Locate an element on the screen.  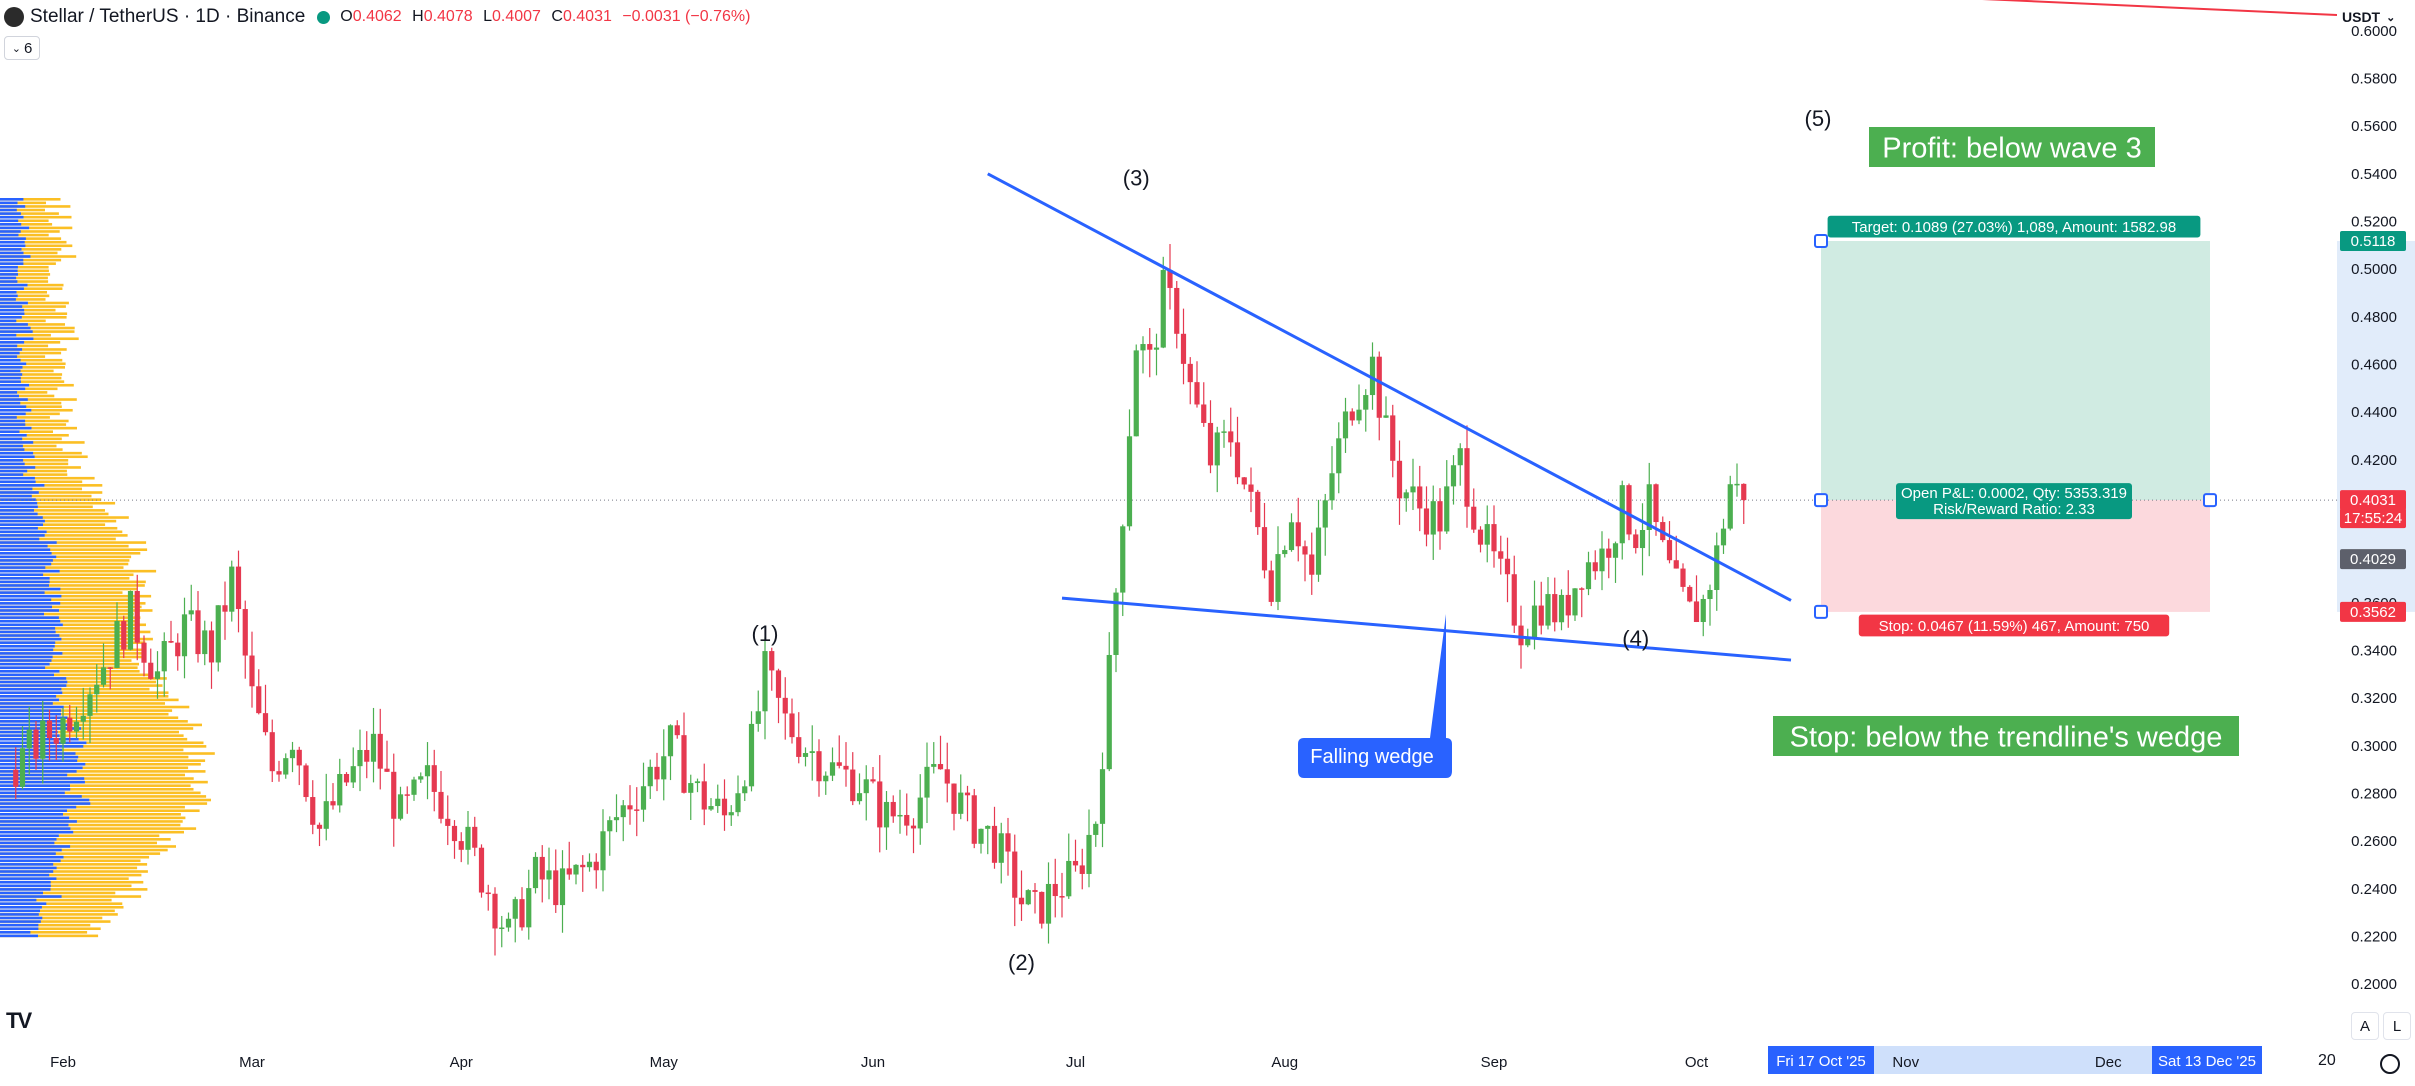
upper-trendline is located at coordinates (1389, 387).